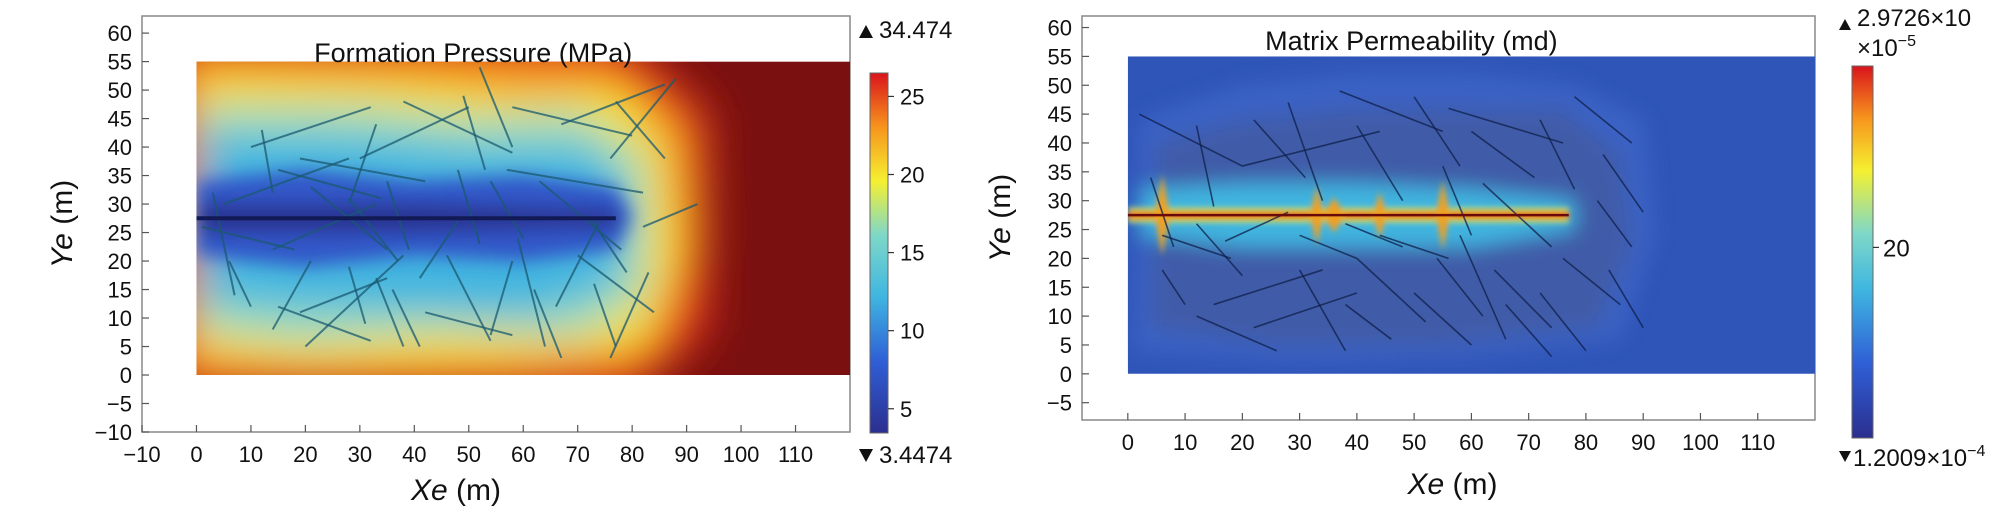  I want to click on colorbar-min-label: 3.4474, so click(915, 455).